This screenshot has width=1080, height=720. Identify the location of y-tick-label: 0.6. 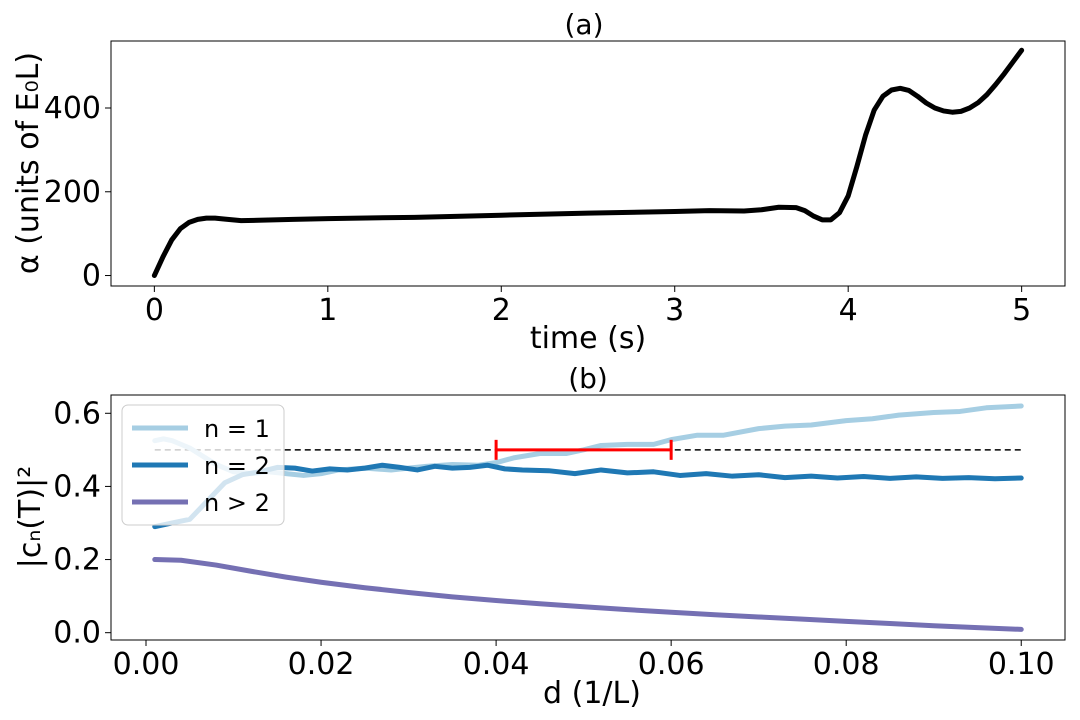
(77, 413).